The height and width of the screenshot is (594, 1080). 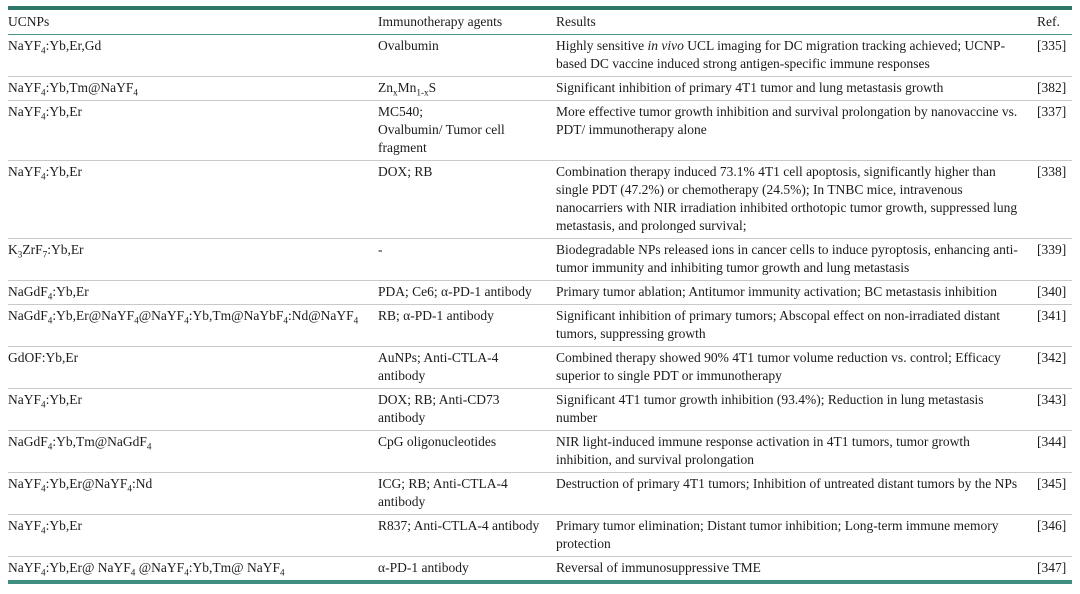 I want to click on ref-cell: [345], so click(x=1054, y=493).